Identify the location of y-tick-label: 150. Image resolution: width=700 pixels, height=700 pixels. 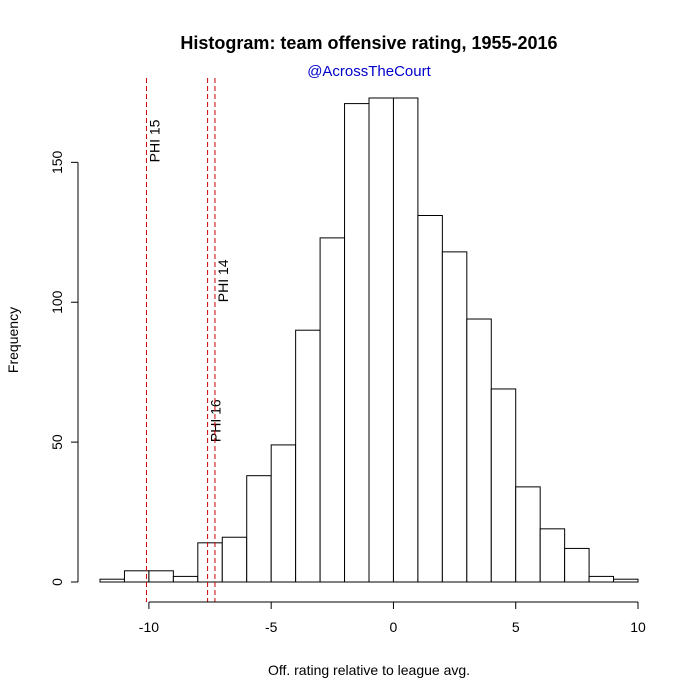
(57, 162).